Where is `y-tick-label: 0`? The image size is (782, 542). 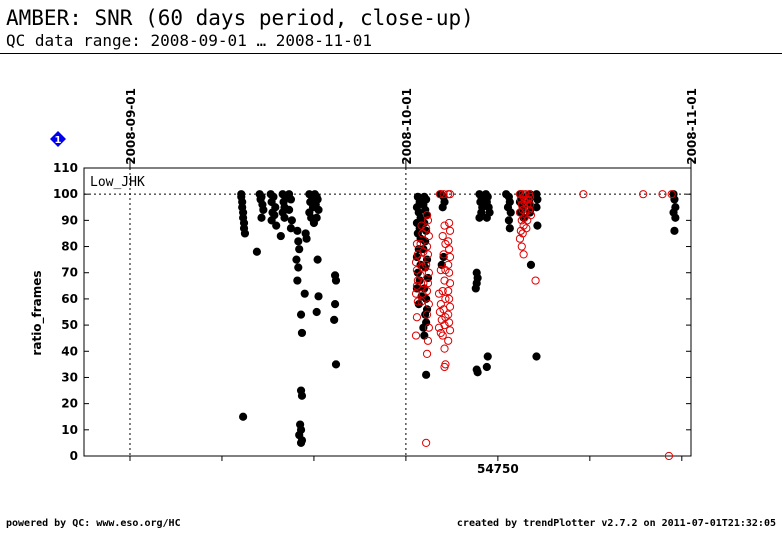
y-tick-label: 0 is located at coordinates (74, 456).